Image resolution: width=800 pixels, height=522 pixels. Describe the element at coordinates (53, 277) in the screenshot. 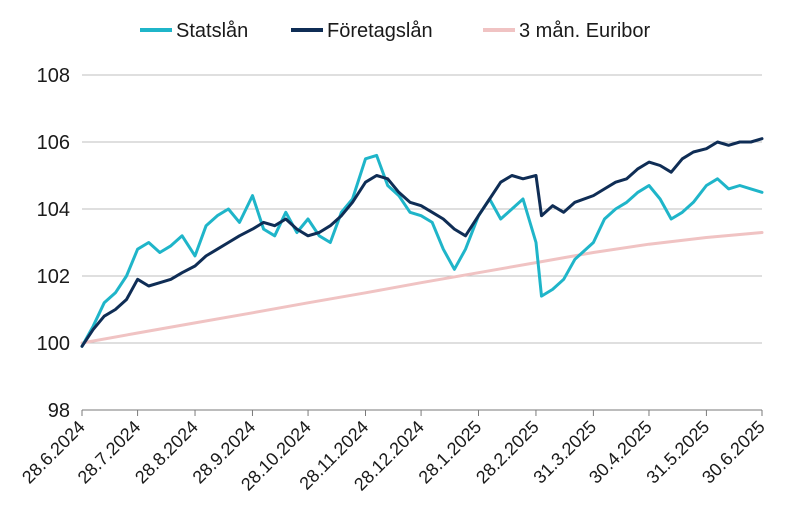

I see `y-tick-label: 102` at that location.